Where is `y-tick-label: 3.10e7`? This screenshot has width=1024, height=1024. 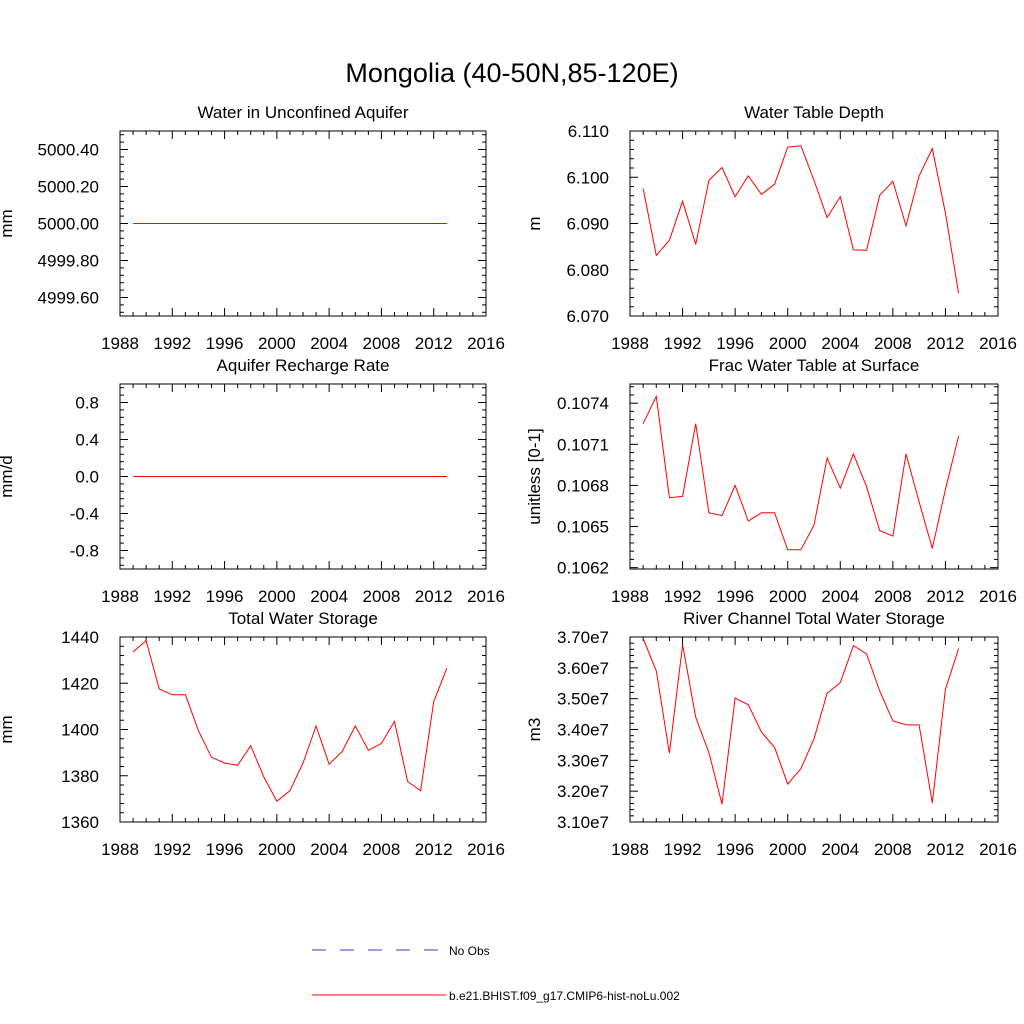 y-tick-label: 3.10e7 is located at coordinates (583, 822).